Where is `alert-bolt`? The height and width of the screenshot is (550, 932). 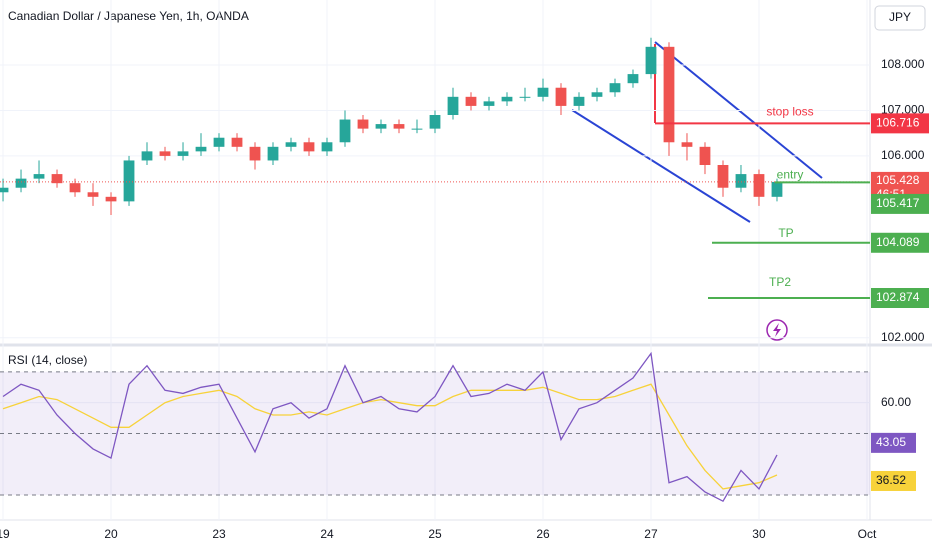
alert-bolt is located at coordinates (777, 330).